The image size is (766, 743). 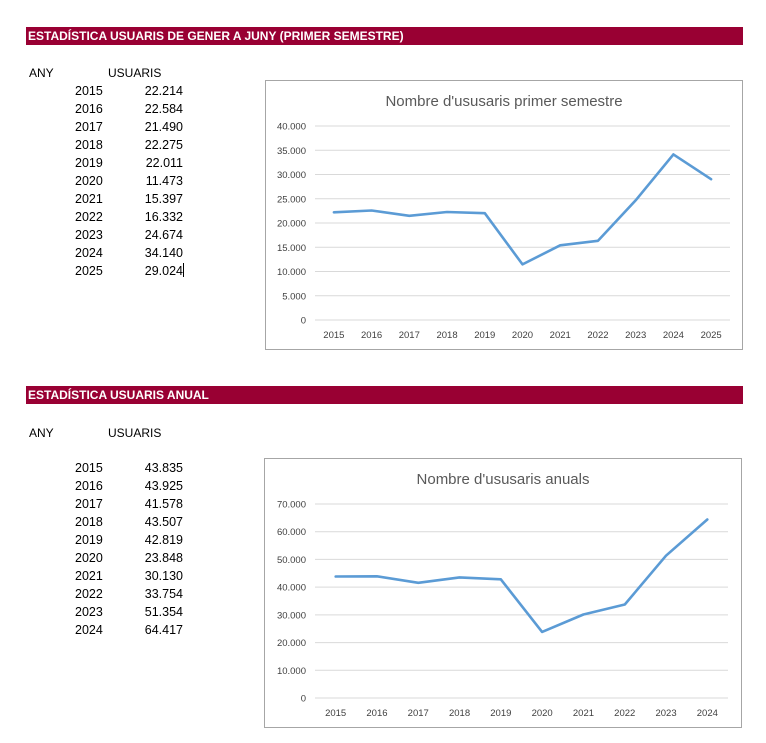 I want to click on table-row: 2024 34.140, so click(x=111, y=253).